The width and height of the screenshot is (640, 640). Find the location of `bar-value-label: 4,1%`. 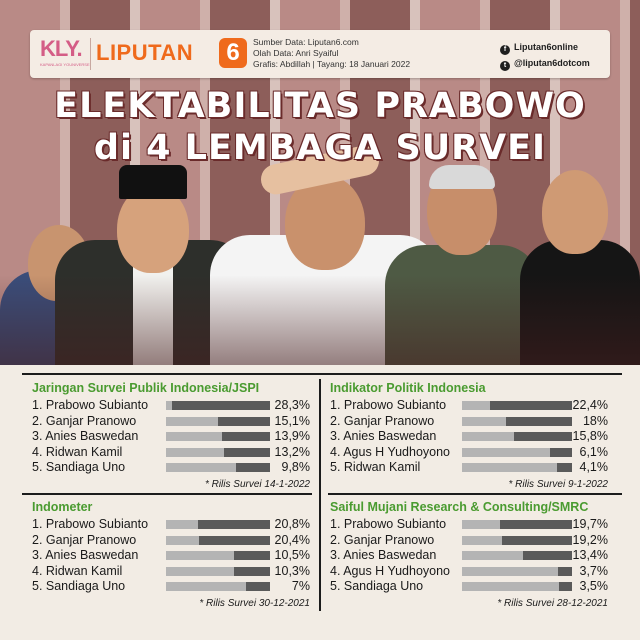

bar-value-label: 4,1% is located at coordinates (594, 467).